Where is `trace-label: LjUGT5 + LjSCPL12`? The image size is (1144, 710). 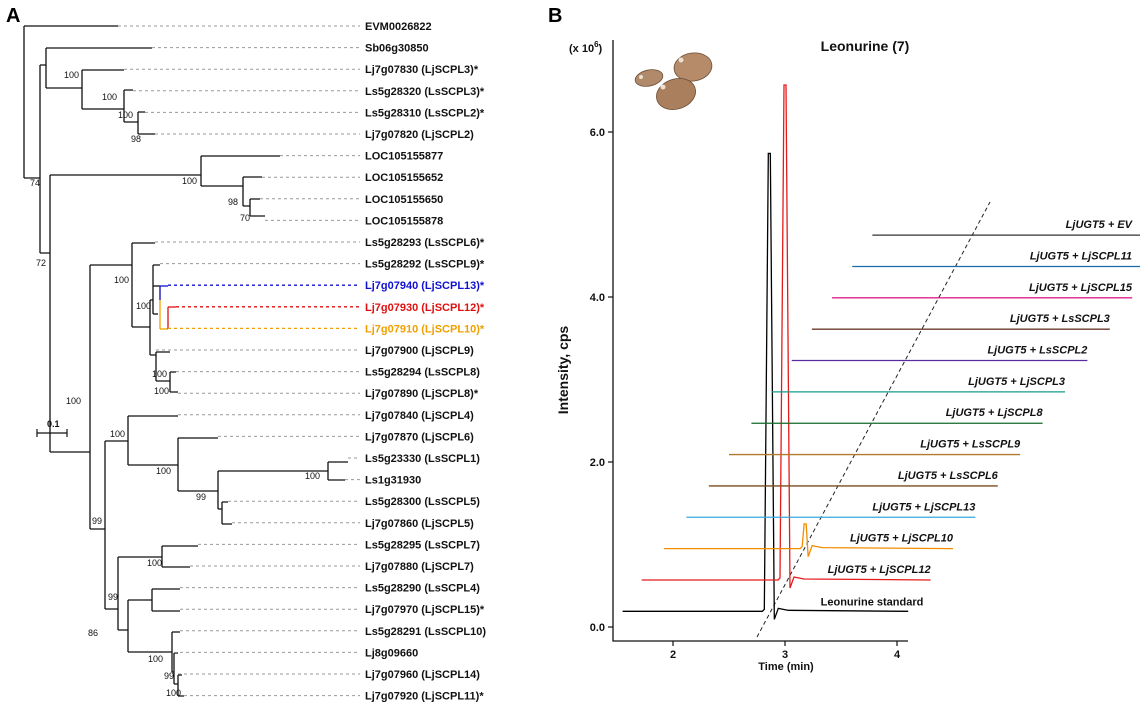
trace-label: LjUGT5 + LjSCPL12 is located at coordinates (879, 570).